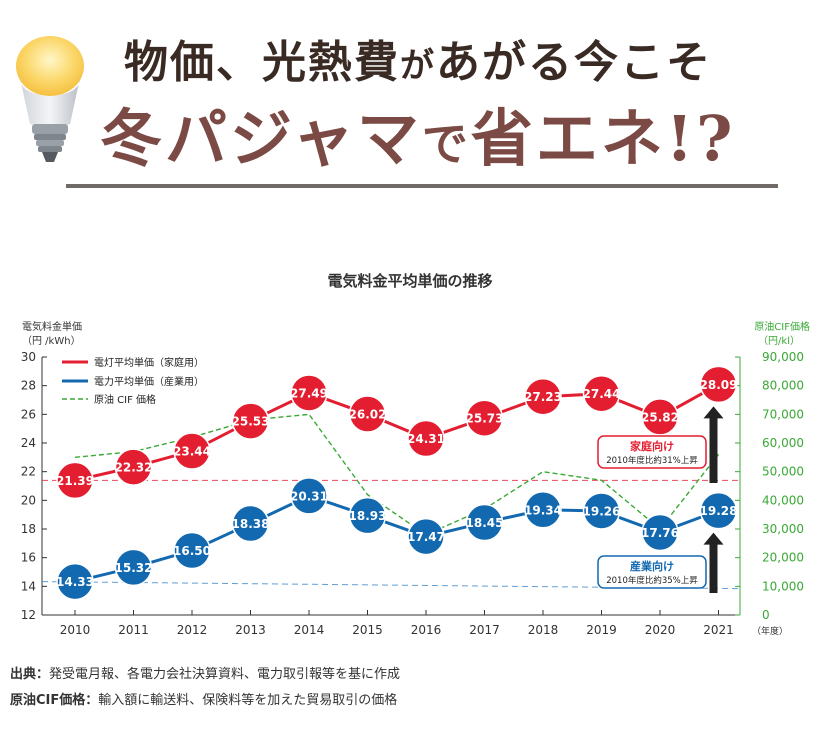 Image resolution: width=820 pixels, height=748 pixels. I want to click on y-tick-label-right: 70,000, so click(783, 414).